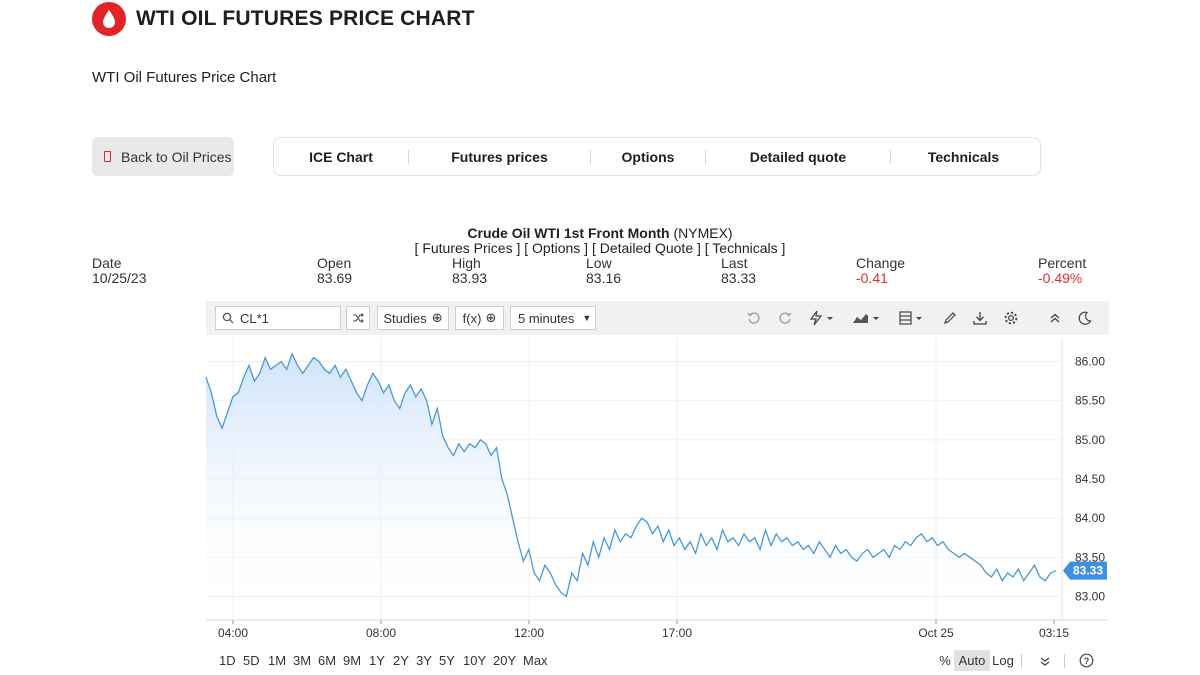  Describe the element at coordinates (109, 19) in the screenshot. I see `oil-drop-icon` at that location.